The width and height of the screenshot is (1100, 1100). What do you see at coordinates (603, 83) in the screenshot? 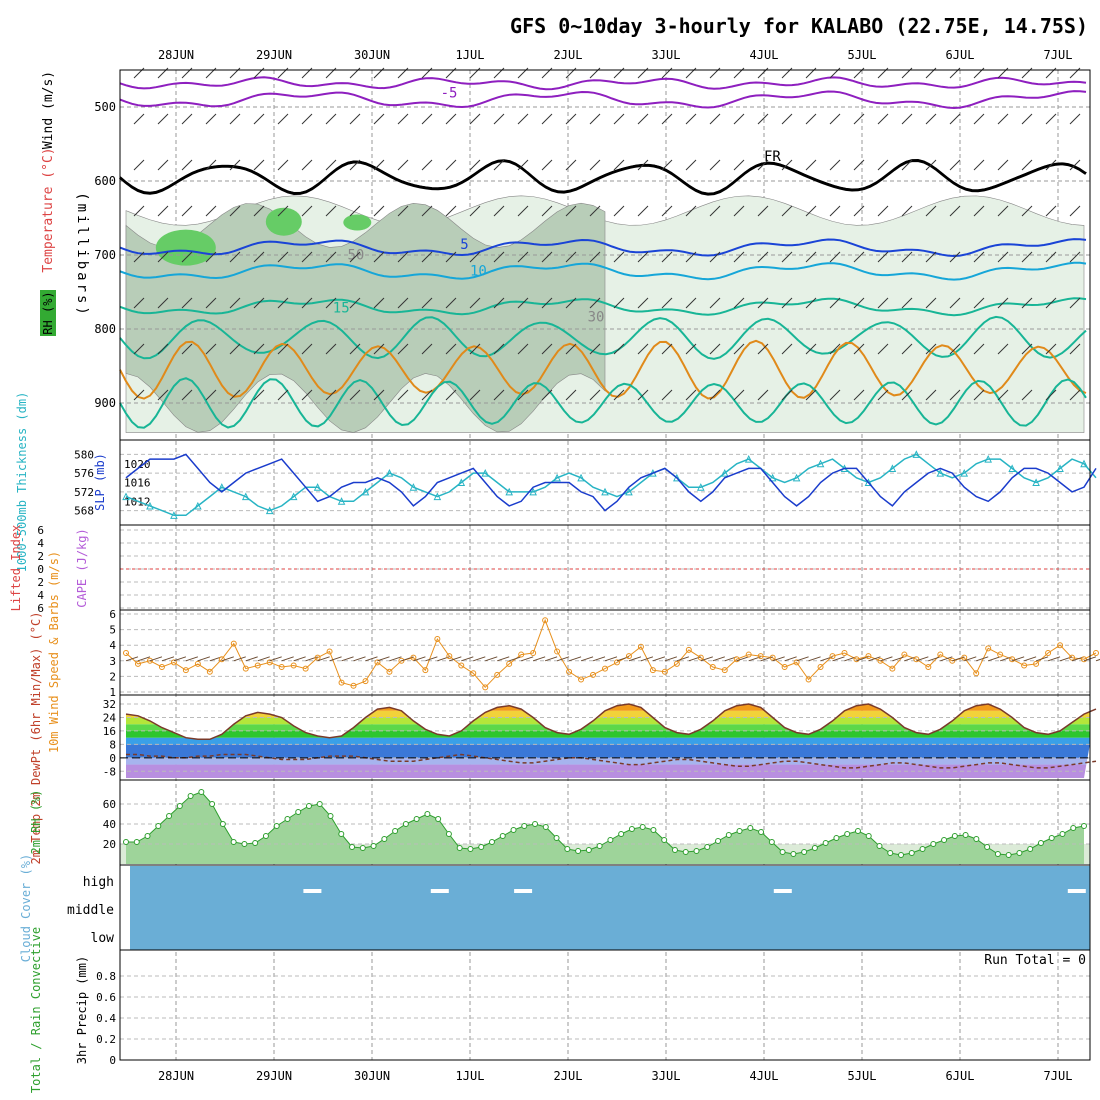
I see `isotherm-minus5-upper` at bounding box center [603, 83].